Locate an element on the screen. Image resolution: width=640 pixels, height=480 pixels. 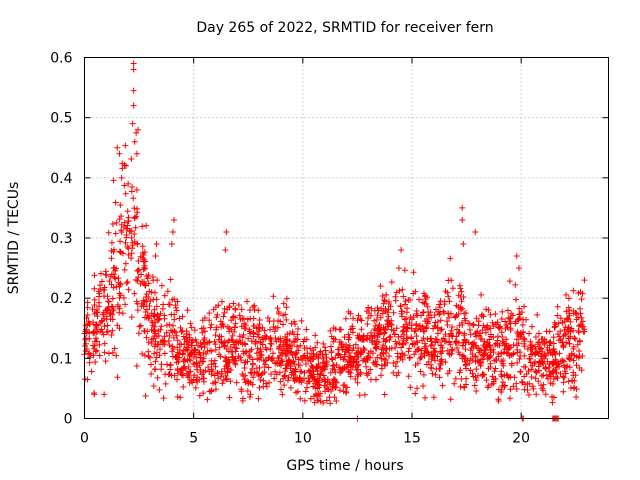
x-tick-label: 10 is located at coordinates (303, 439).